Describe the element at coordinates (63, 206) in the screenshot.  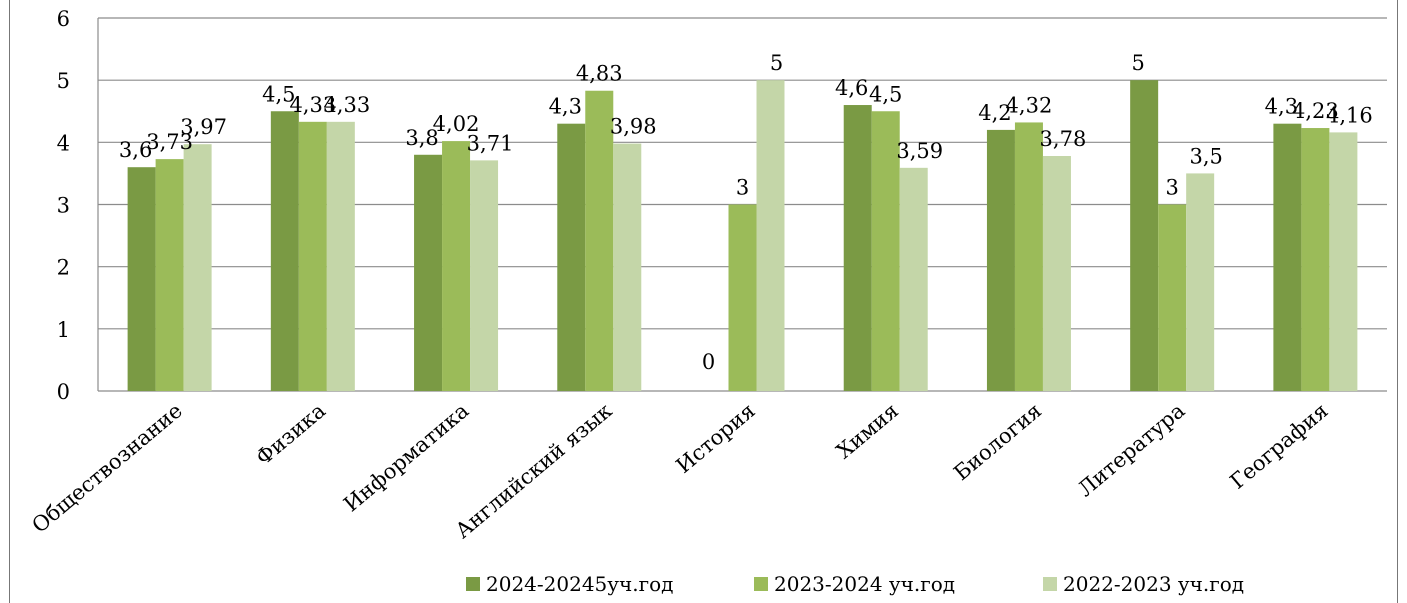
I see `y-tick-label: 3` at that location.